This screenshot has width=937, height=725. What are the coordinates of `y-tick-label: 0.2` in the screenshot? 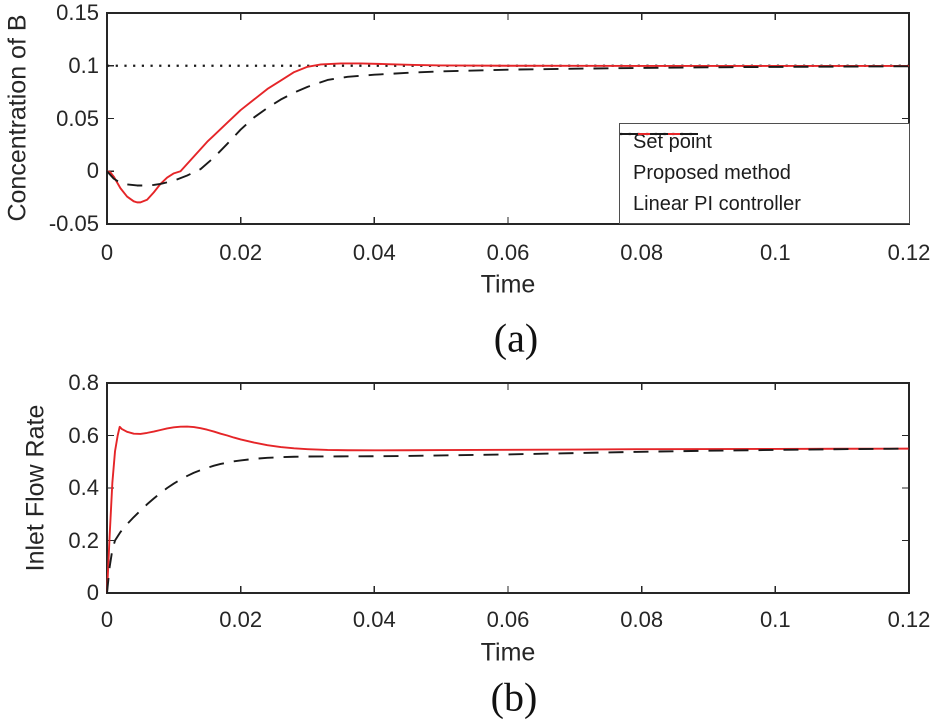 It's located at (83, 540).